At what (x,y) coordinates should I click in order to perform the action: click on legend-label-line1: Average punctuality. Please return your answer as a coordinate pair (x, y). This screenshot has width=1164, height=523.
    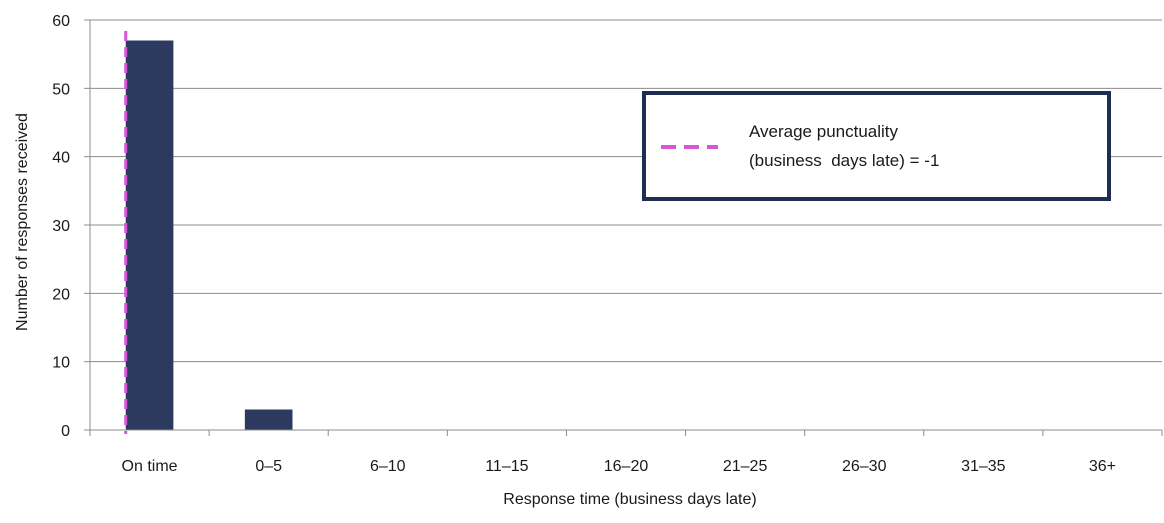
    Looking at the image, I should click on (824, 131).